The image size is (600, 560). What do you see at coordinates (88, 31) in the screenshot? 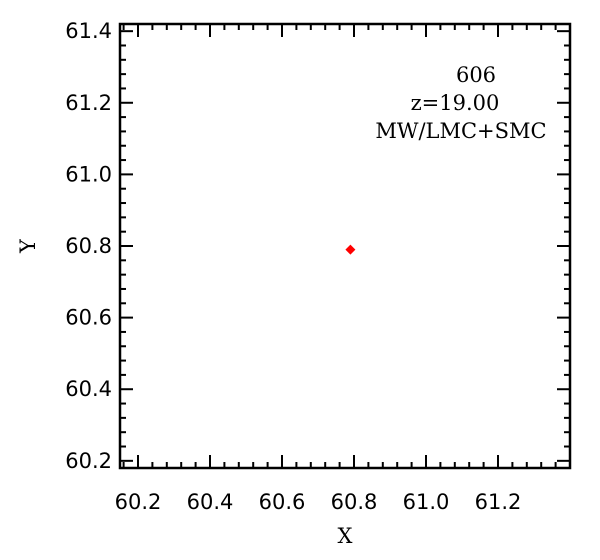
I see `y-tick-label: 61.4` at bounding box center [88, 31].